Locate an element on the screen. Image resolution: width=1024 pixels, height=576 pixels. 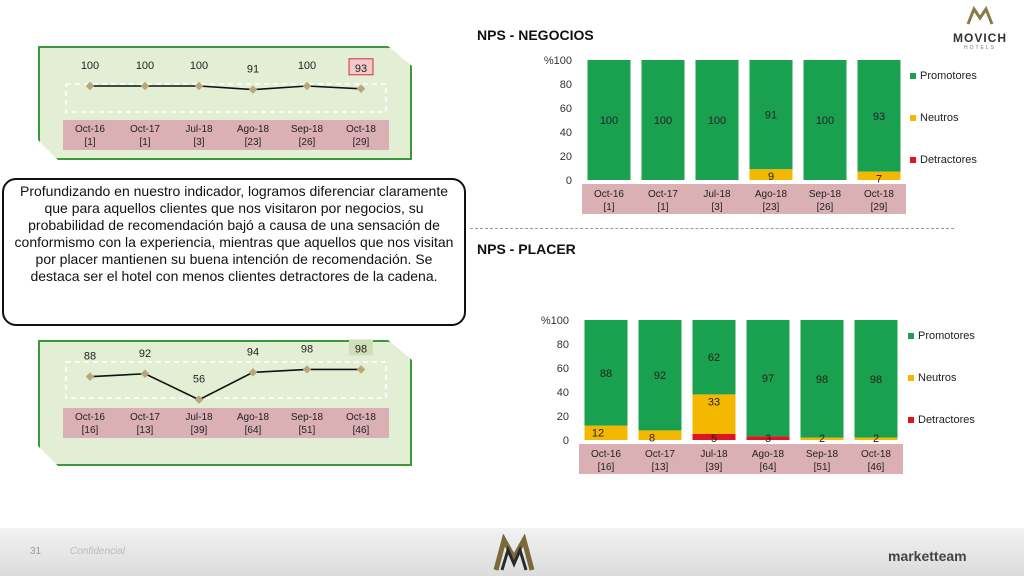
trend-count-label: [23] is located at coordinates (253, 142).